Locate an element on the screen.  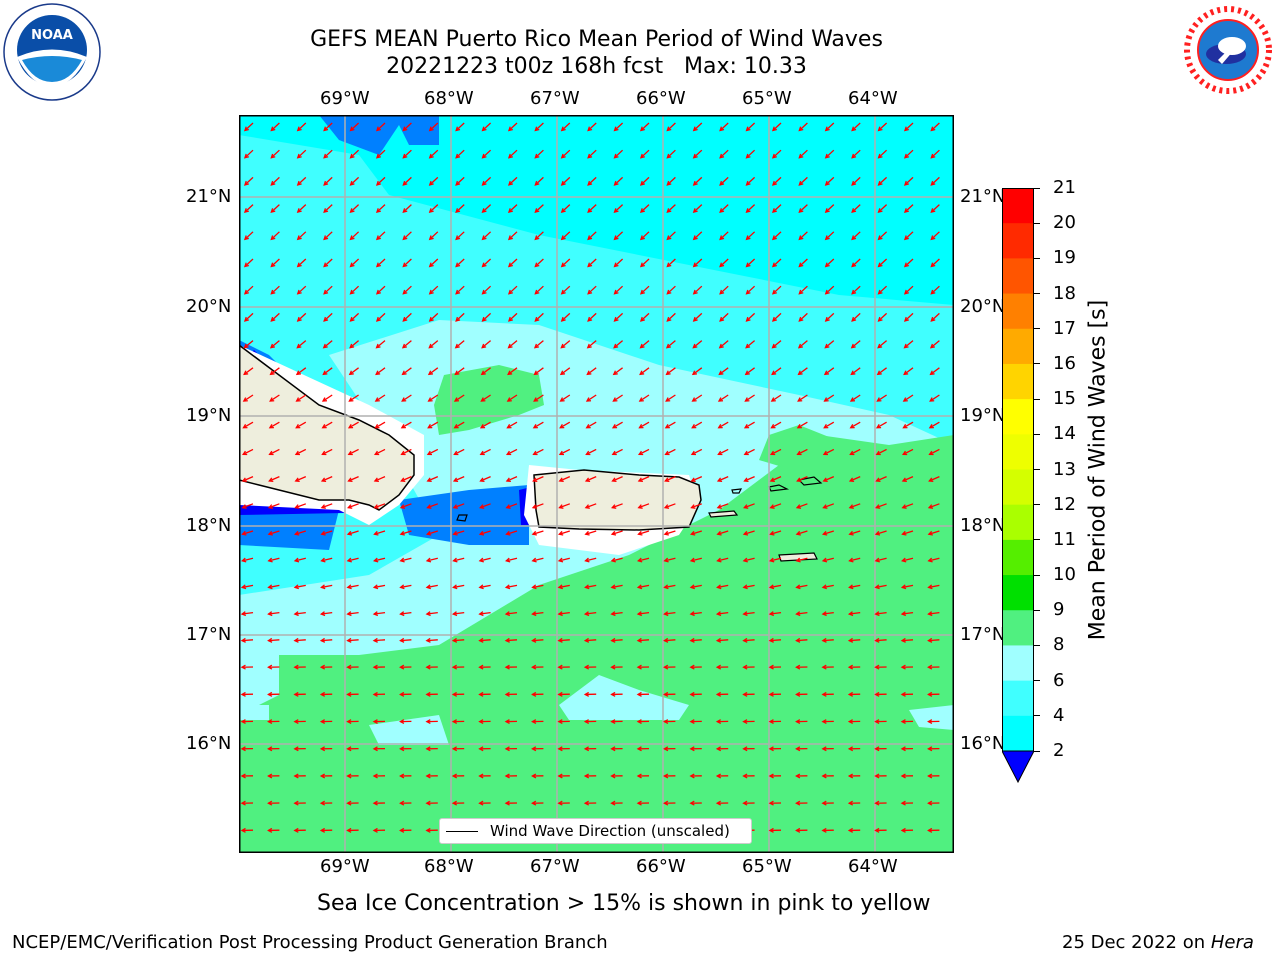
colorbar-tick-mark is located at coordinates (1037, 329).